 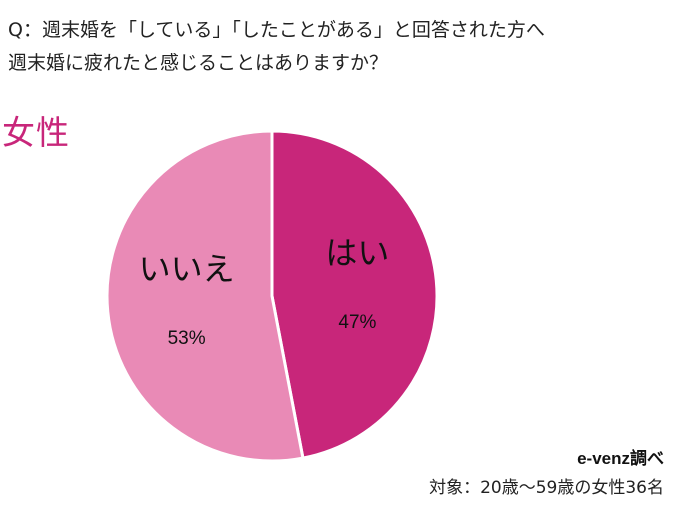 What do you see at coordinates (357, 253) in the screenshot?
I see `pie-slice-label-0: はい` at bounding box center [357, 253].